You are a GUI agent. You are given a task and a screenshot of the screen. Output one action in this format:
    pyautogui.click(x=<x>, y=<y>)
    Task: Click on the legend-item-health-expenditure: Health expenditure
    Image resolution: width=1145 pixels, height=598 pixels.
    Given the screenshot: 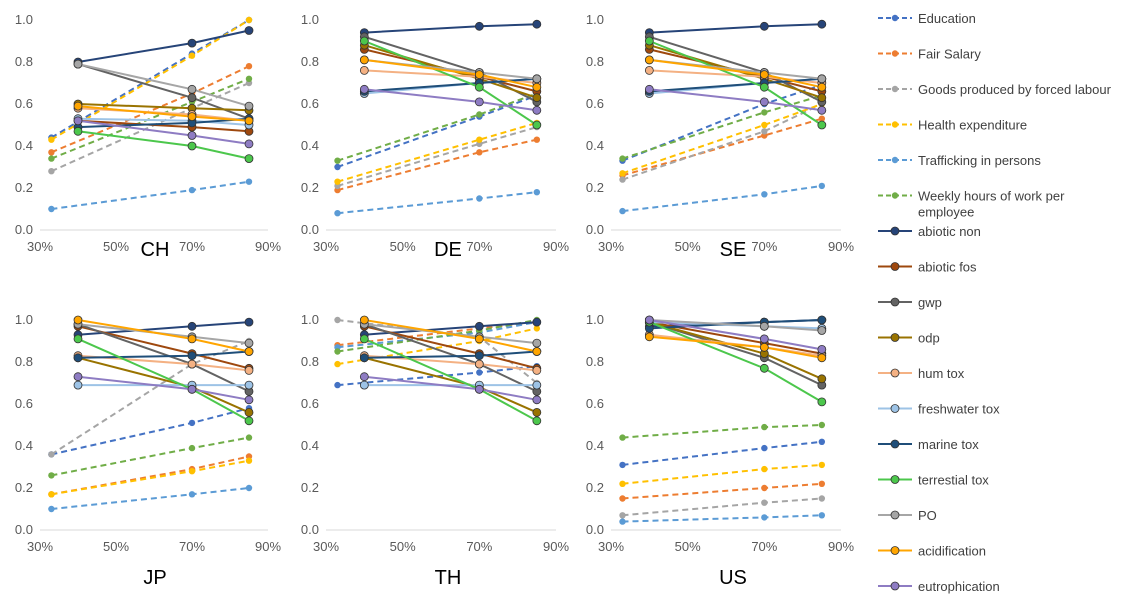 What is the action you would take?
    pyautogui.click(x=952, y=125)
    